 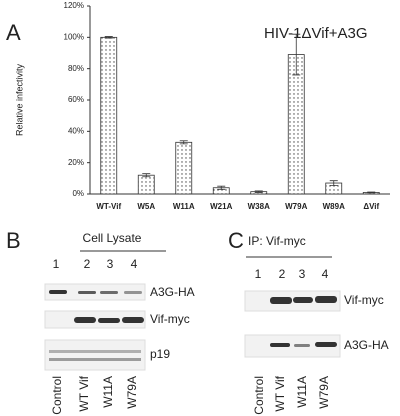 I want to click on x-tick-label: W11A, so click(x=184, y=206).